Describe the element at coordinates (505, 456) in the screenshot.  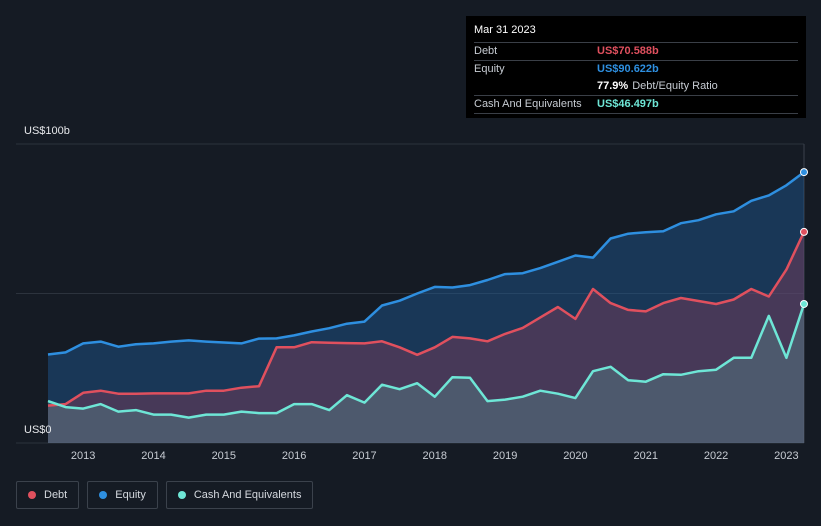
I see `x-tick-2019: 2019` at that location.